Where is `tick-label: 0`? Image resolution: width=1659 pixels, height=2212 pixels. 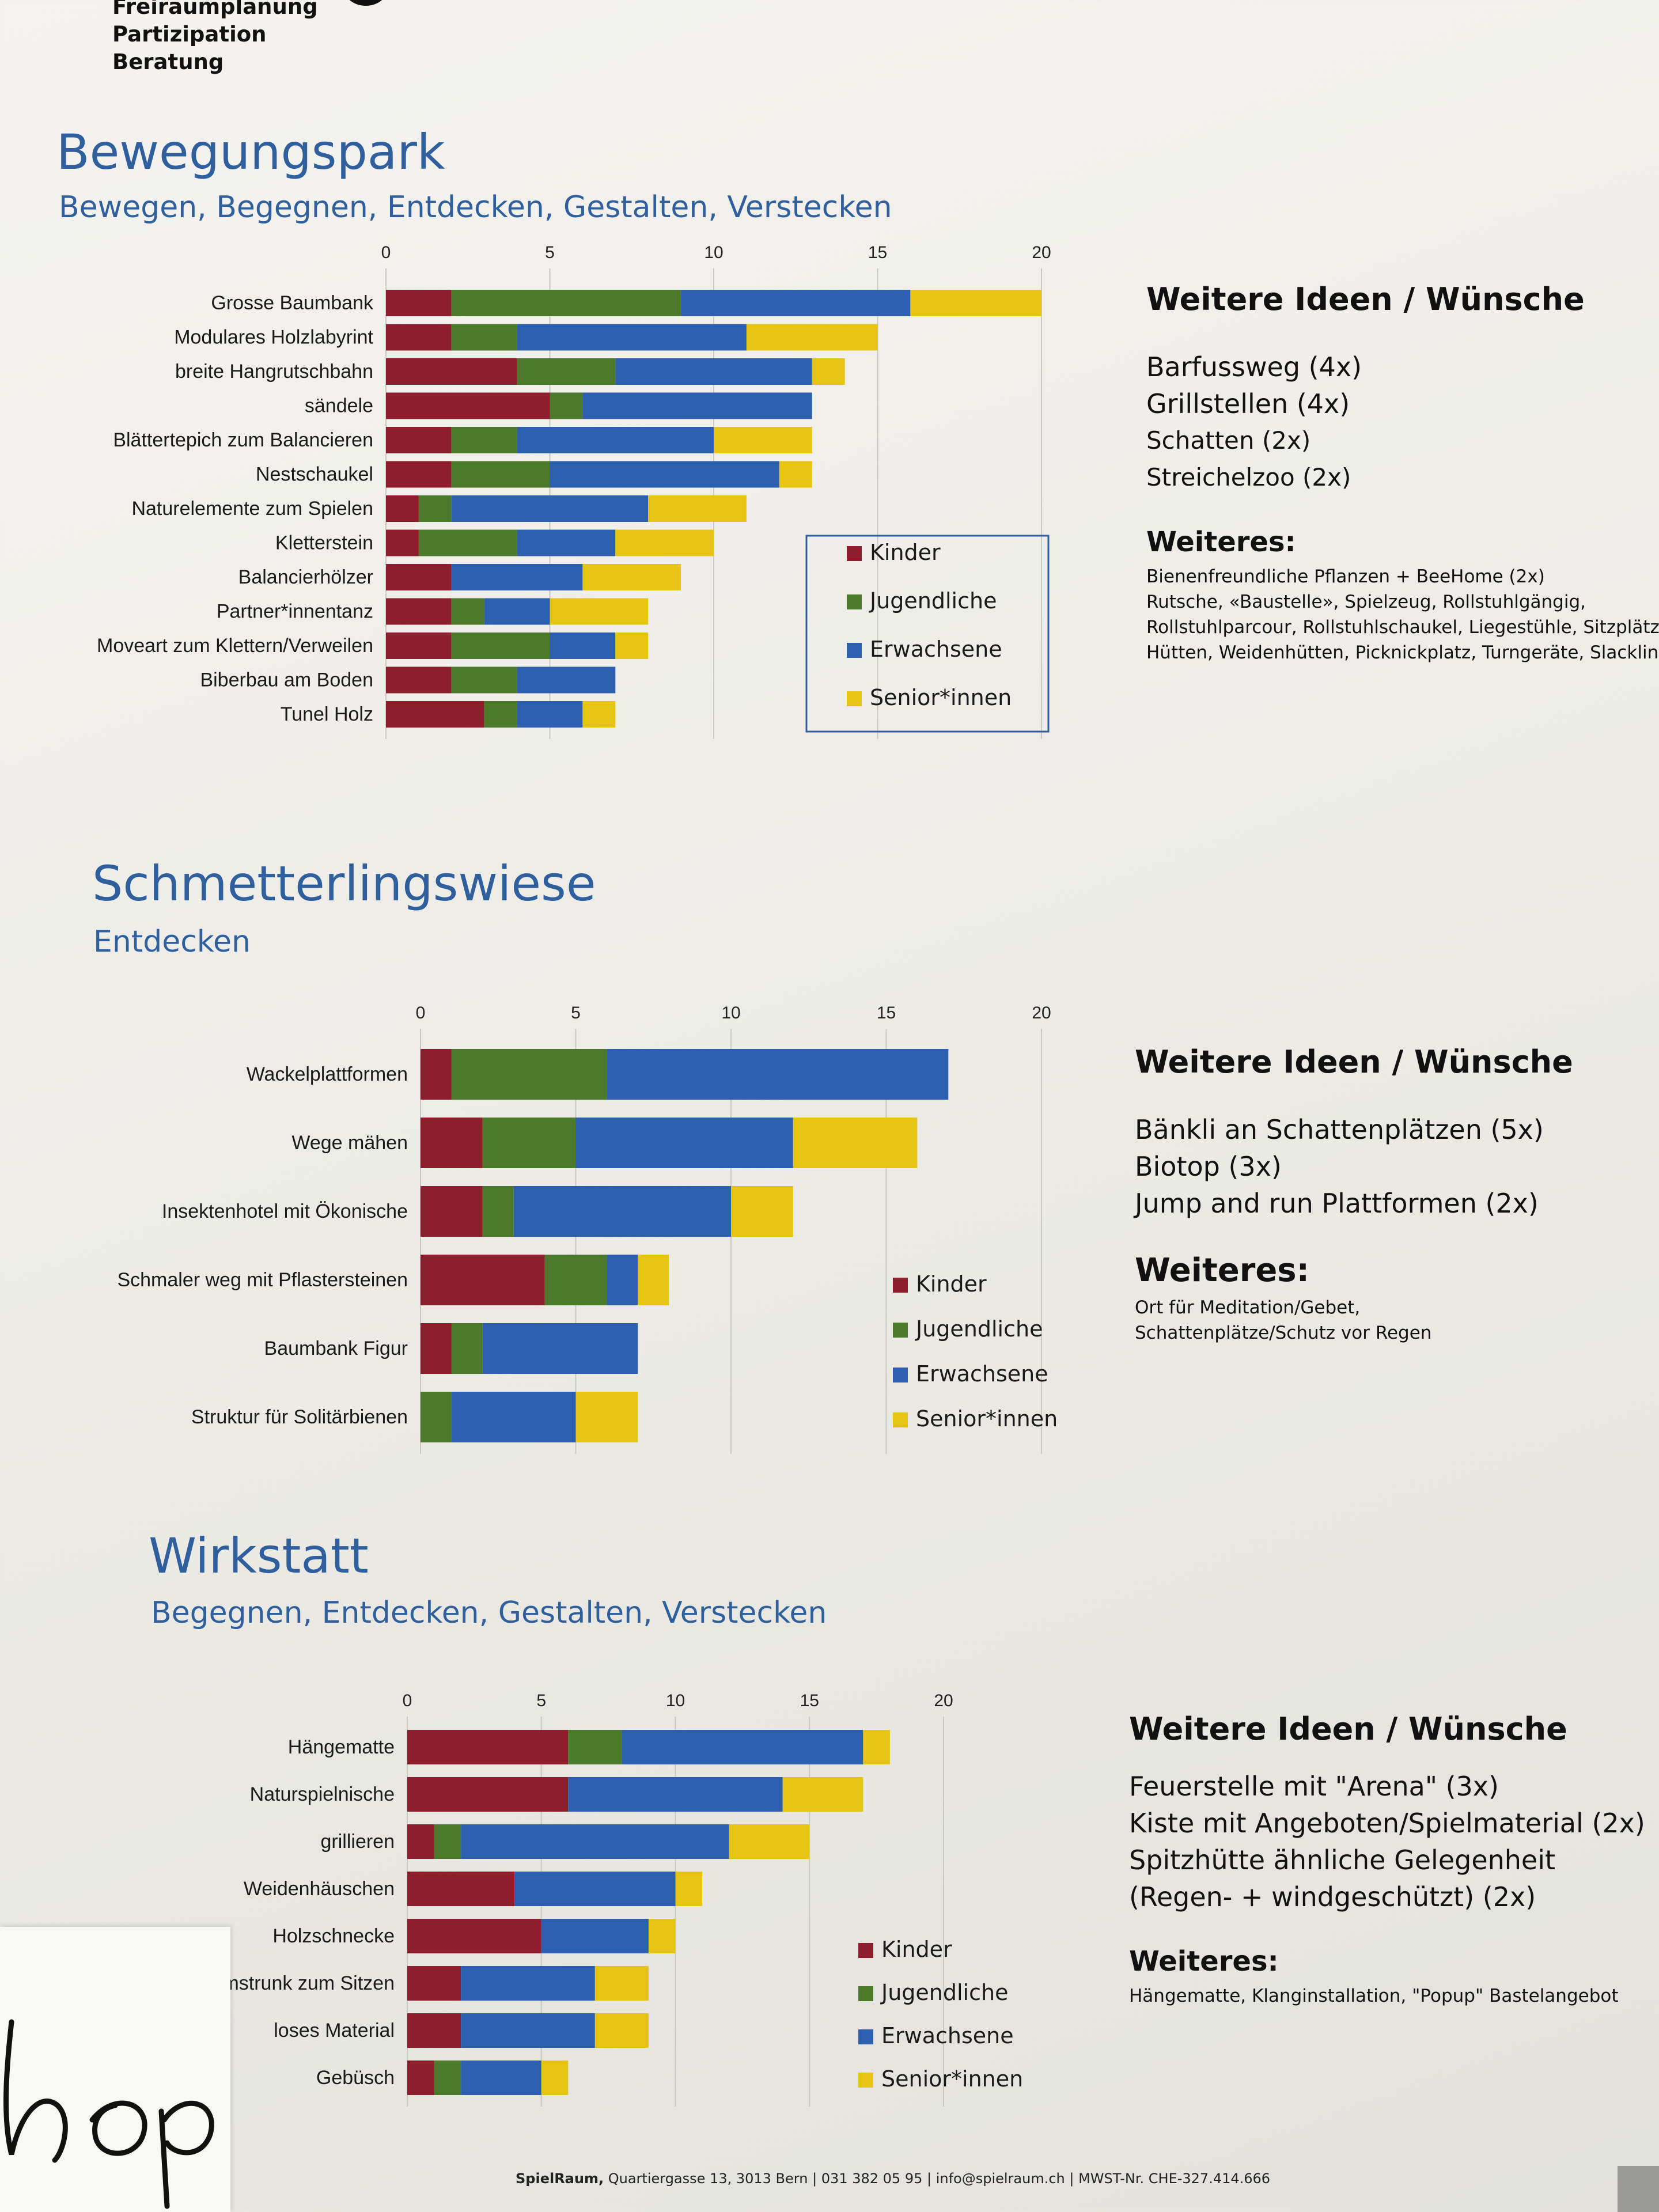 tick-label: 0 is located at coordinates (421, 1012).